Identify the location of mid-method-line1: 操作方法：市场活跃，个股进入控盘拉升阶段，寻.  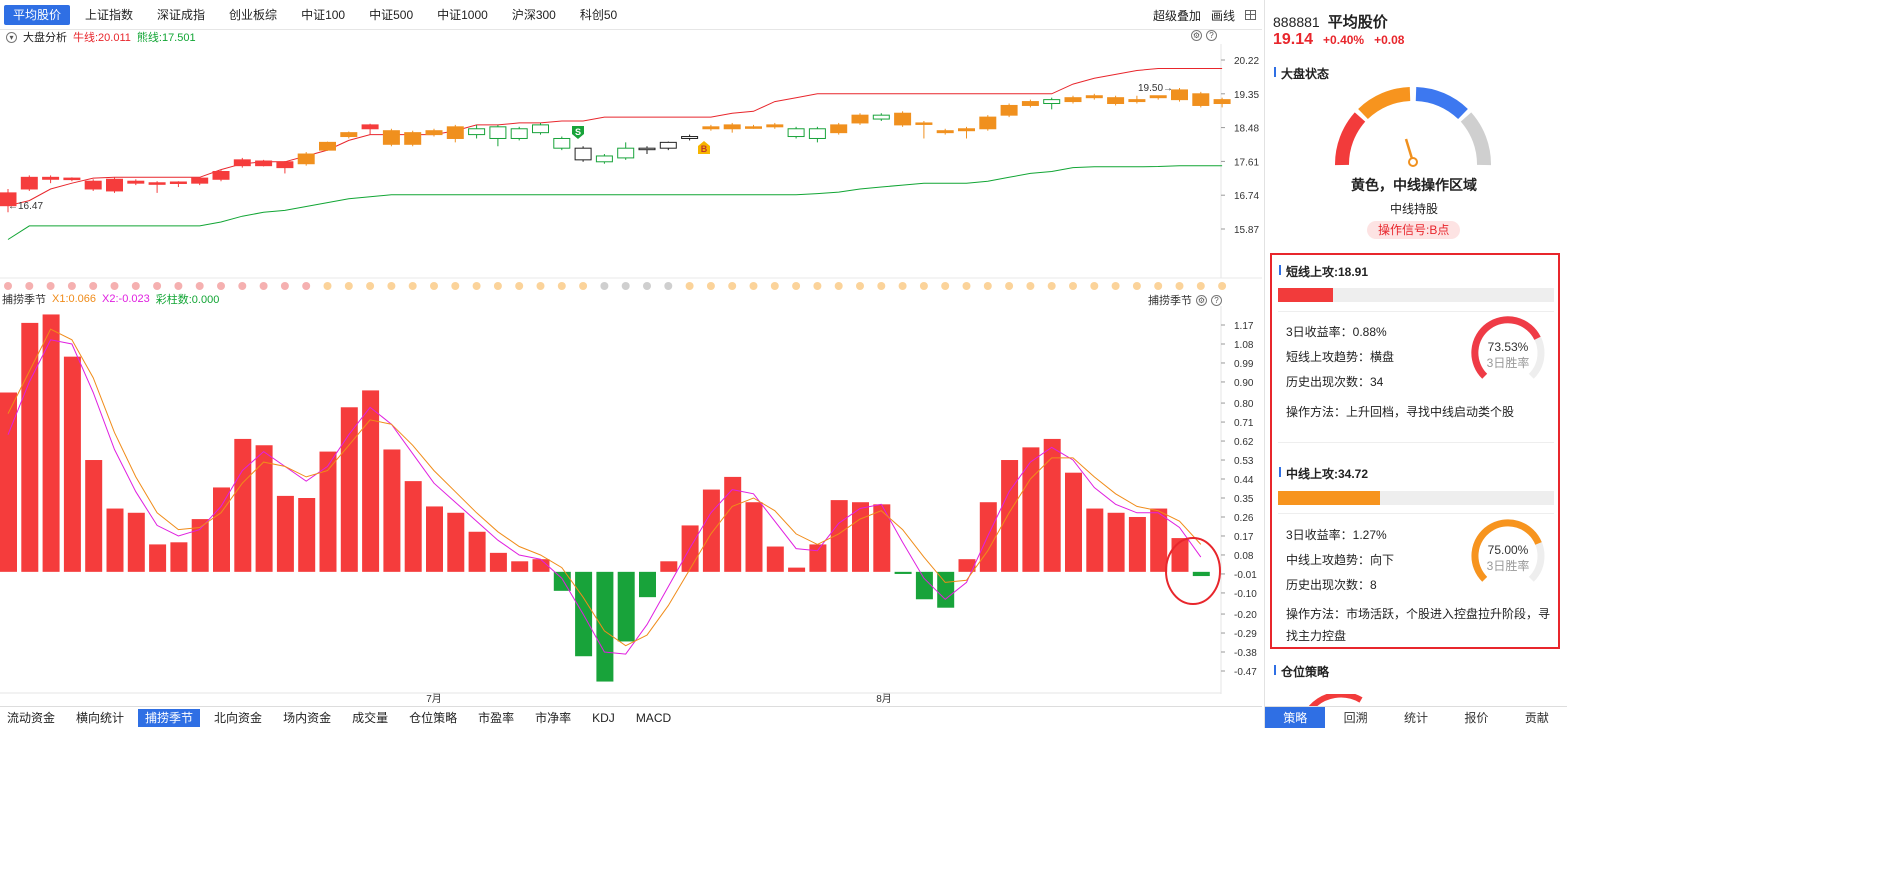
(1418, 614).